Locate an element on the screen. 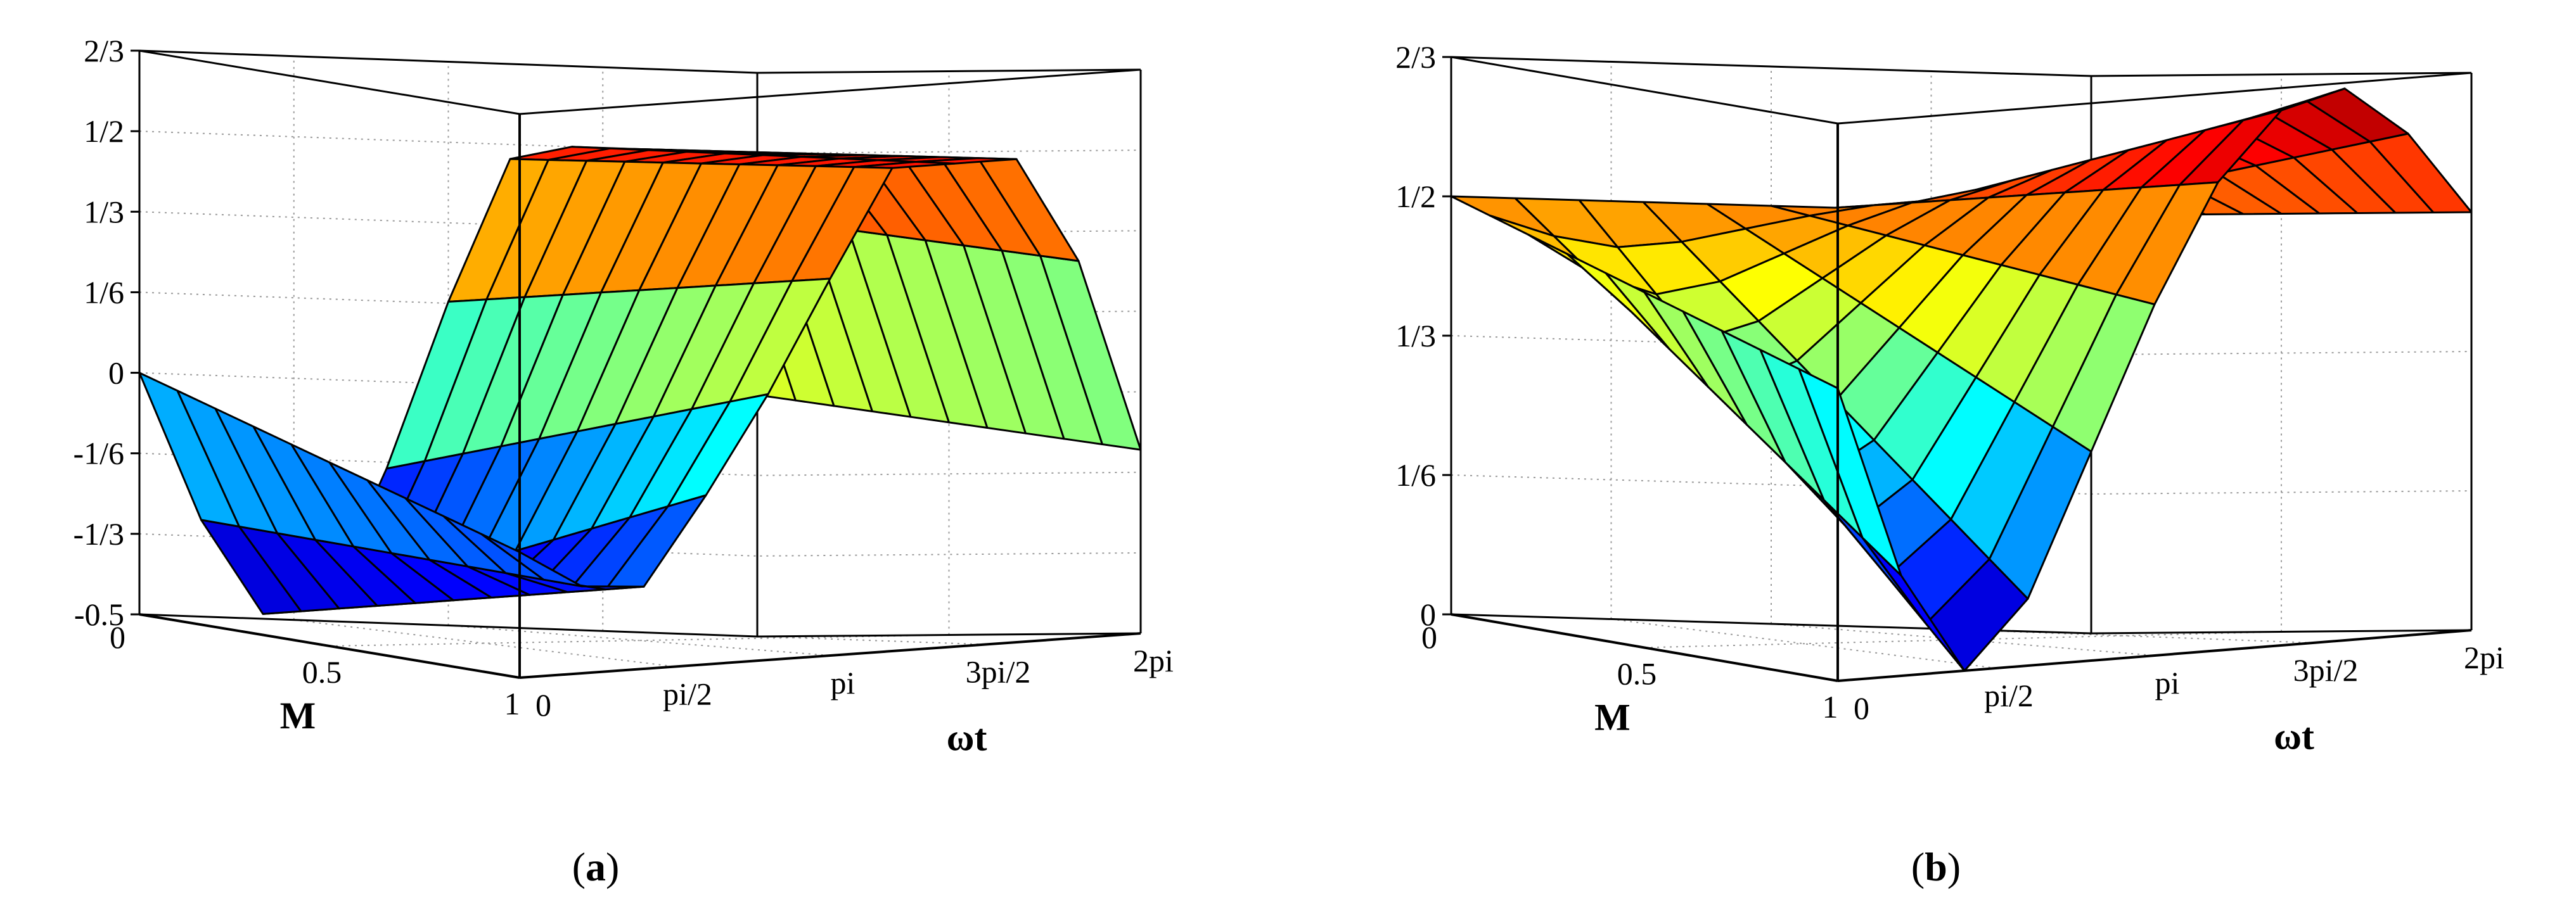  z-tick-label: -1/3 is located at coordinates (98, 534).